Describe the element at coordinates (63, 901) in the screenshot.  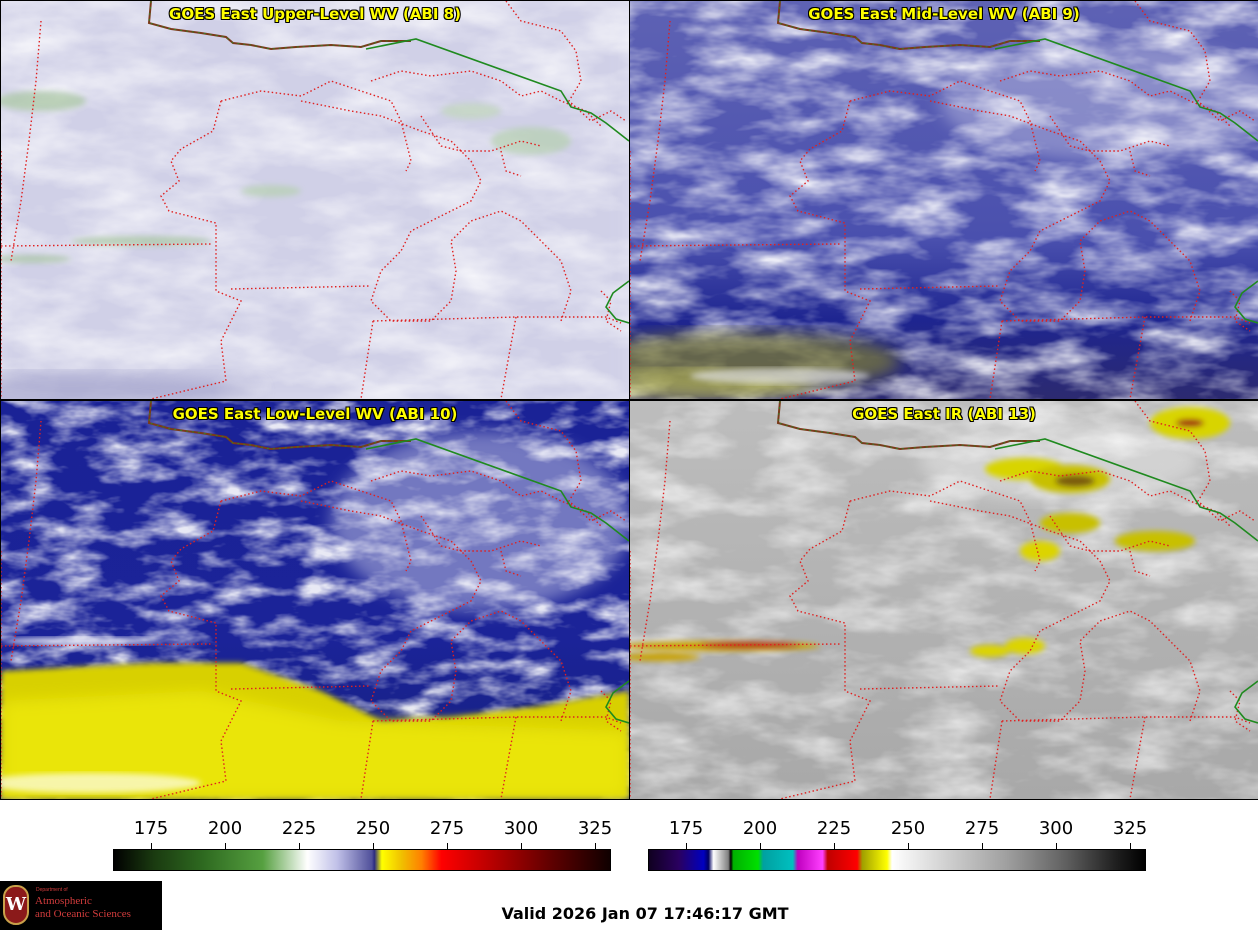
I see `logo-line-2: Atmospheric` at that location.